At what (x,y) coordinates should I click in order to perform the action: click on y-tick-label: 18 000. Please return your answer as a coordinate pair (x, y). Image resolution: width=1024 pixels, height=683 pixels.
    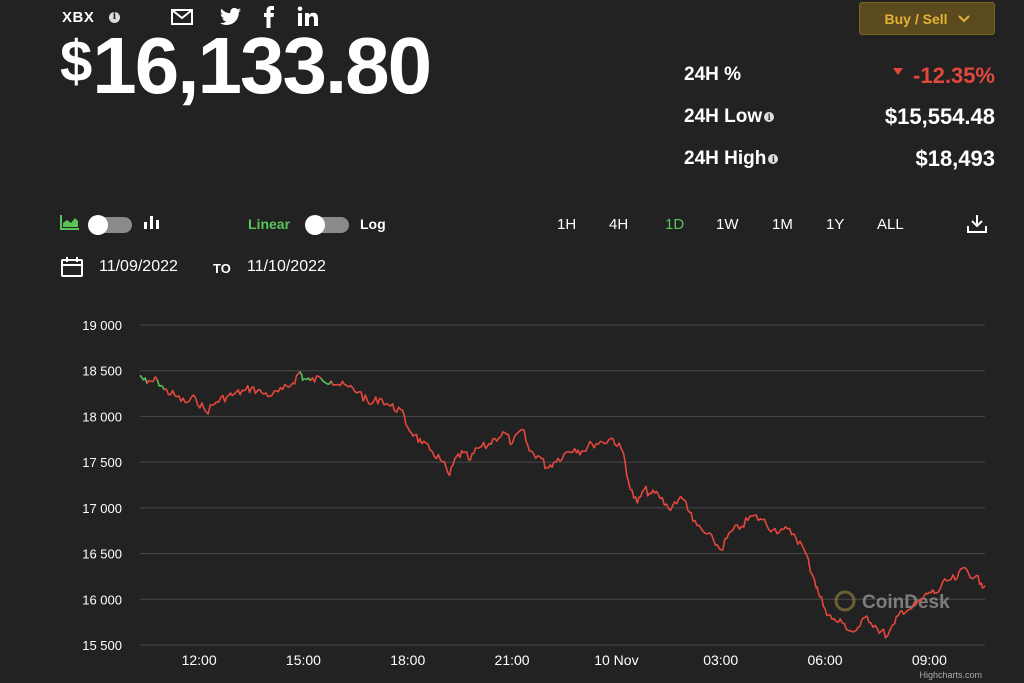
    Looking at the image, I should click on (102, 416).